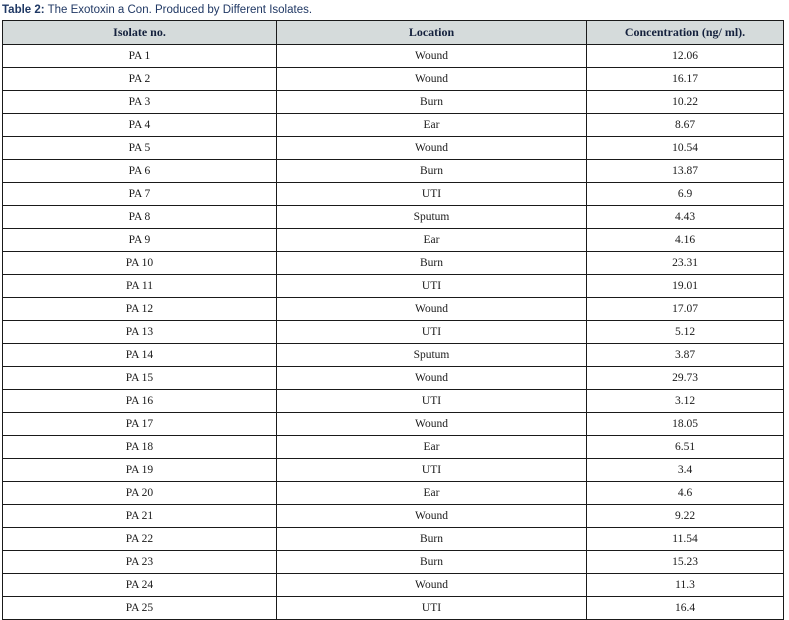  I want to click on table-row: PA 14 Sputum 3.87, so click(393, 355).